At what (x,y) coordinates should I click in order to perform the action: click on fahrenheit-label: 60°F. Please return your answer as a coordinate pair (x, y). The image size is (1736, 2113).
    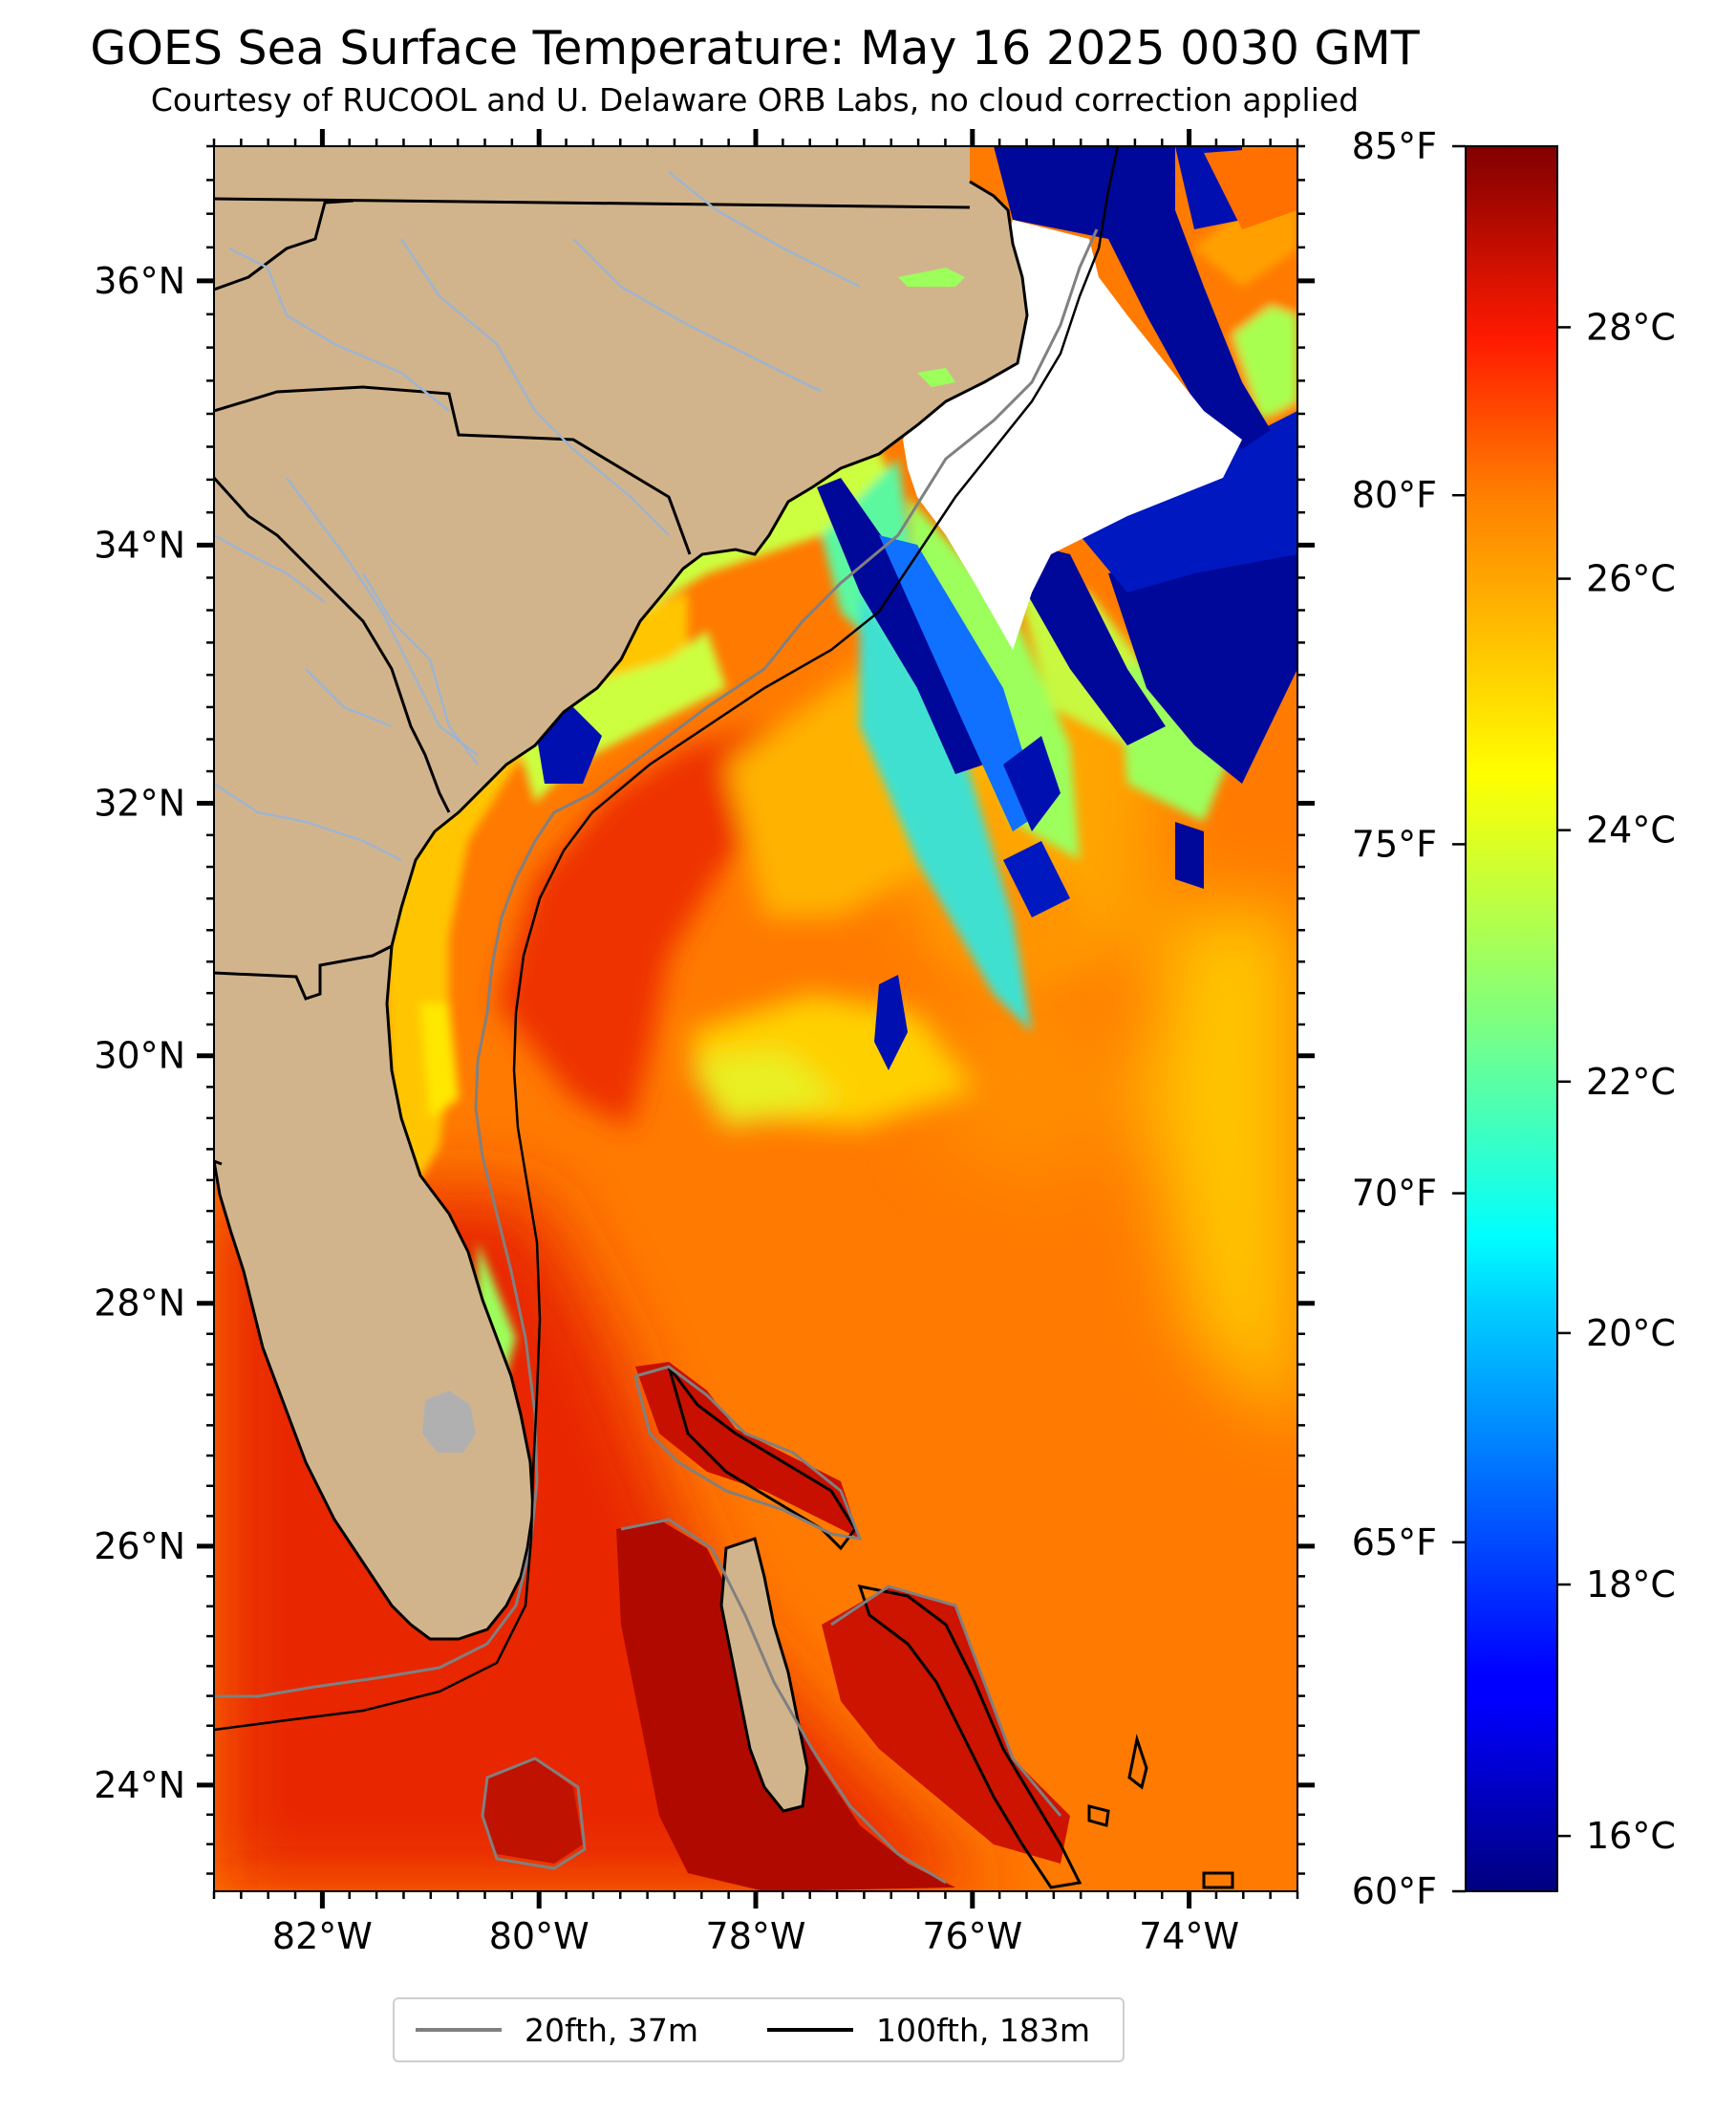
    Looking at the image, I should click on (1394, 1891).